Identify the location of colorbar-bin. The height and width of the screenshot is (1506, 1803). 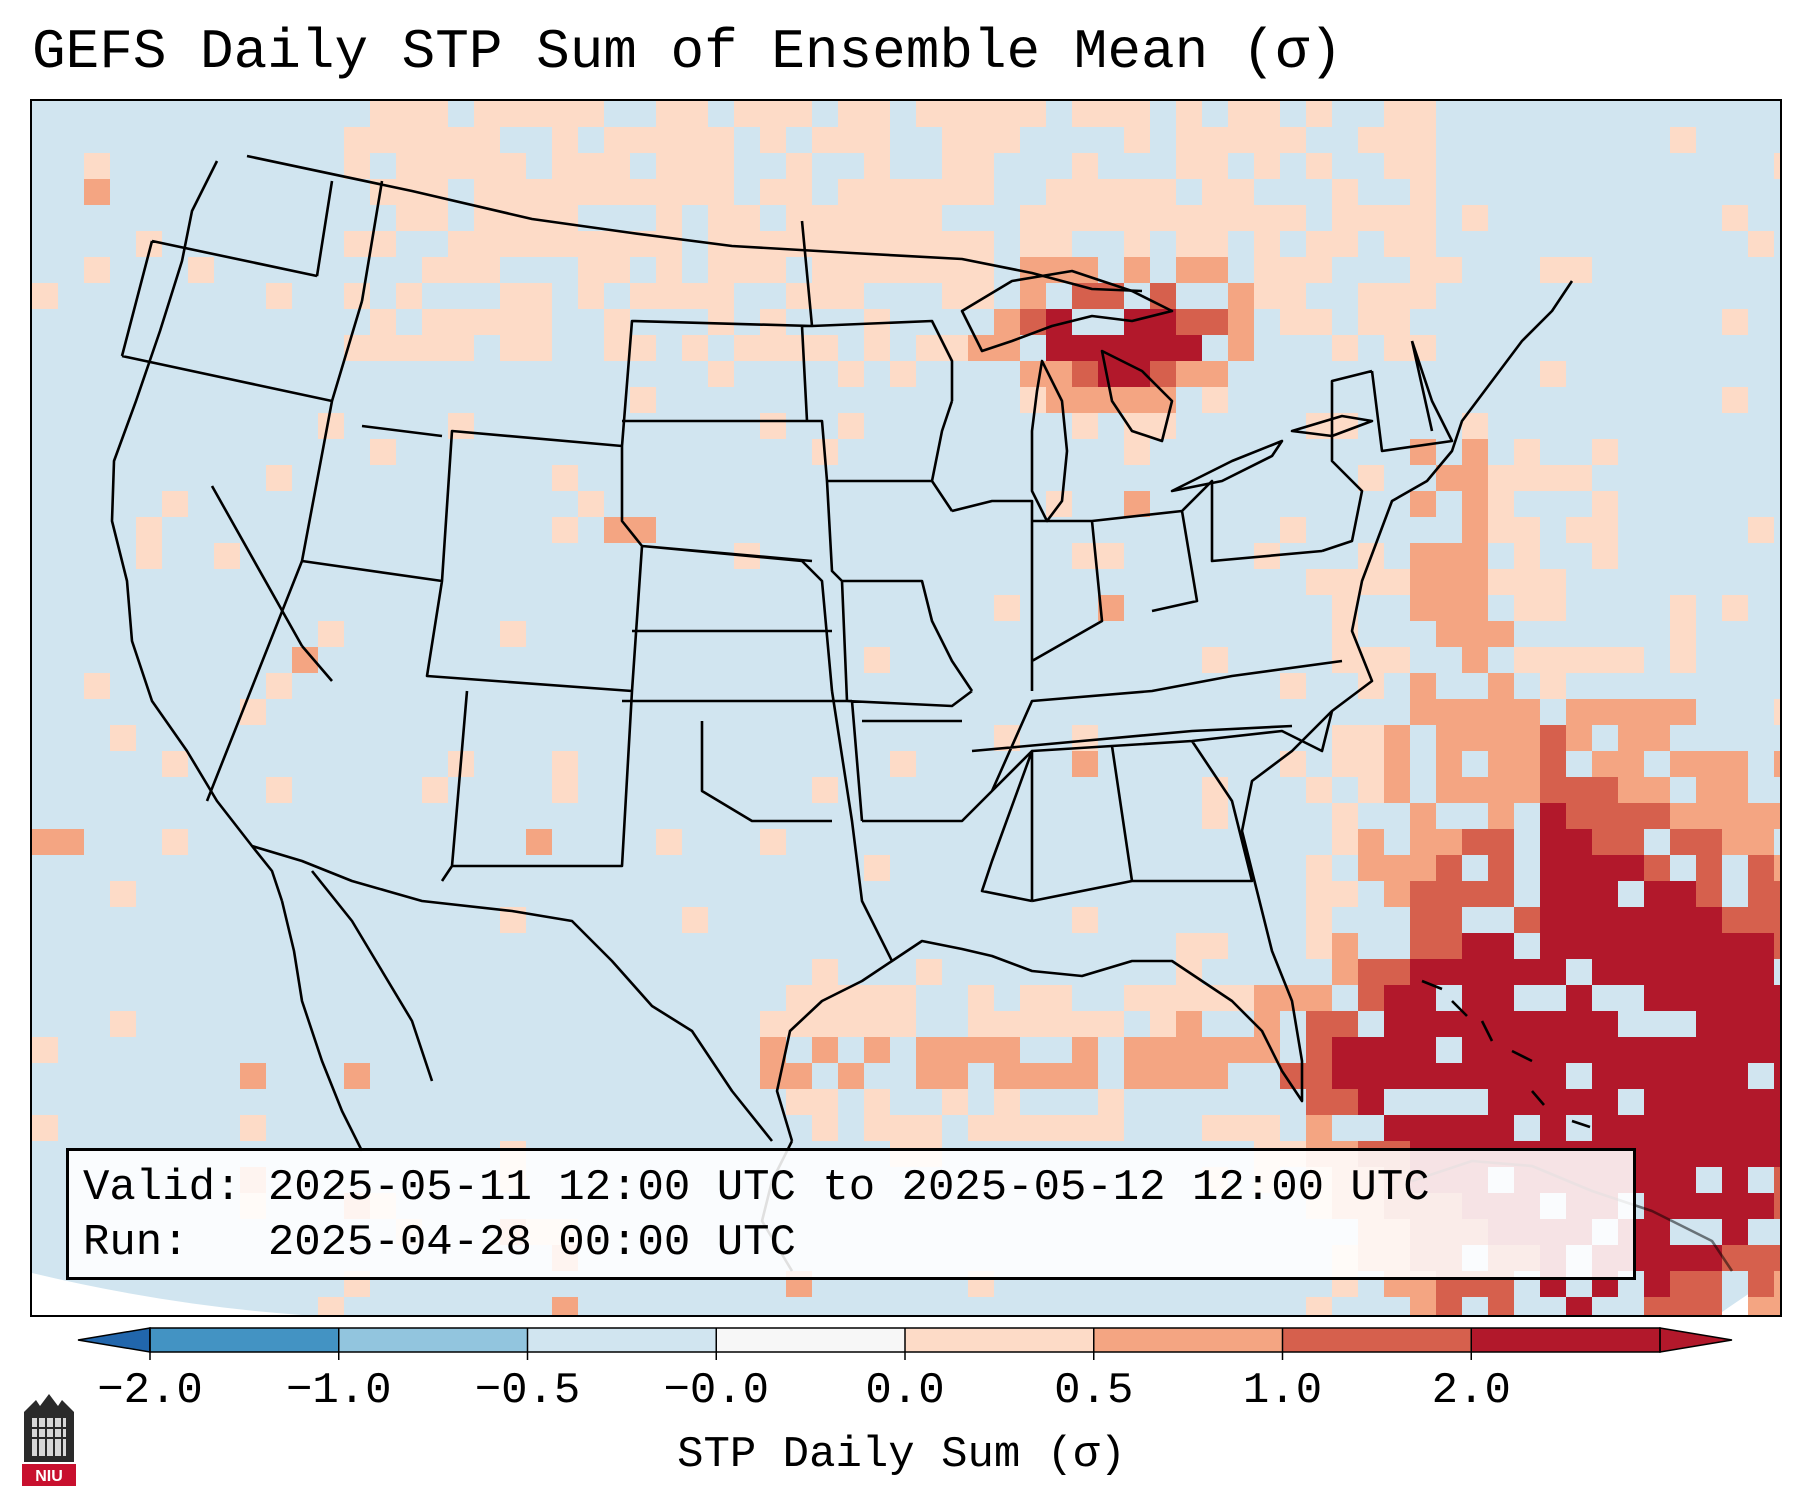
(811, 1340).